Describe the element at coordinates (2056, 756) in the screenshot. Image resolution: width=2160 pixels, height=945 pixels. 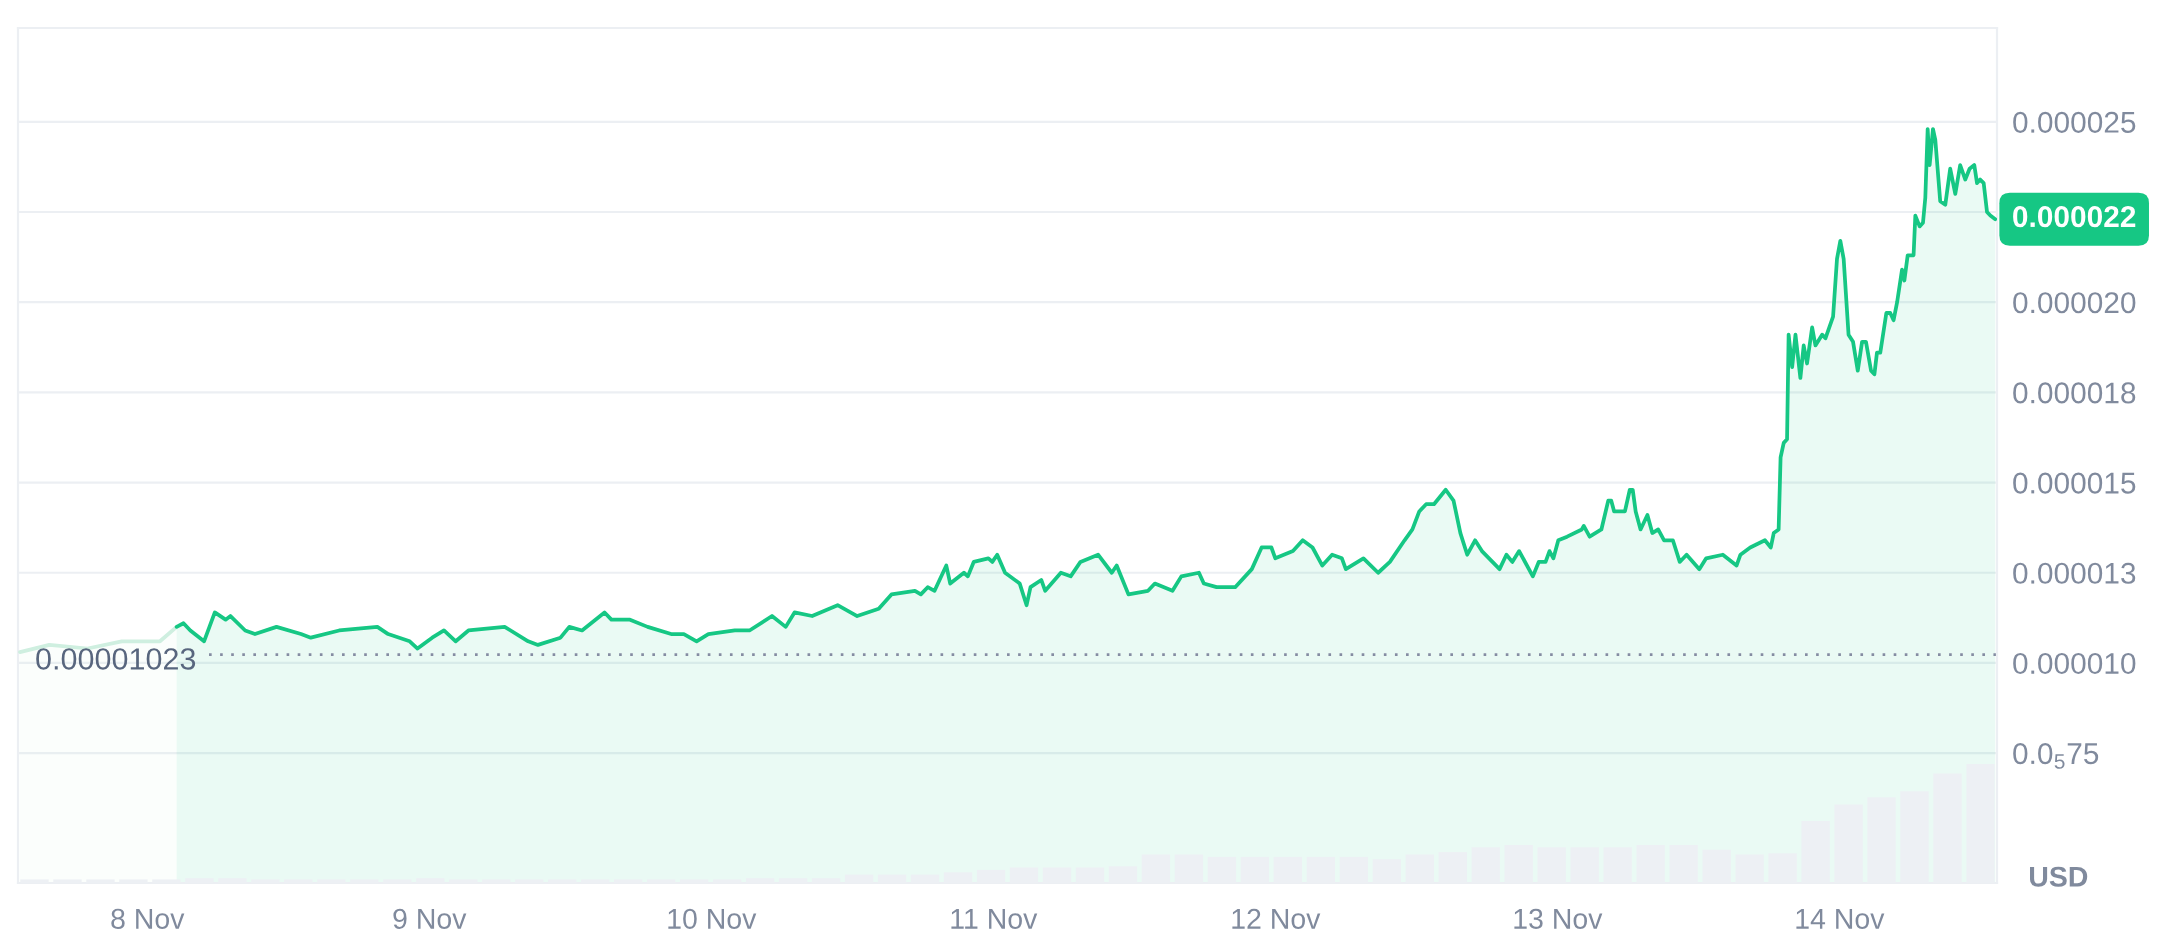
I see `y-tick-label: 0.0$_{5}$75` at that location.